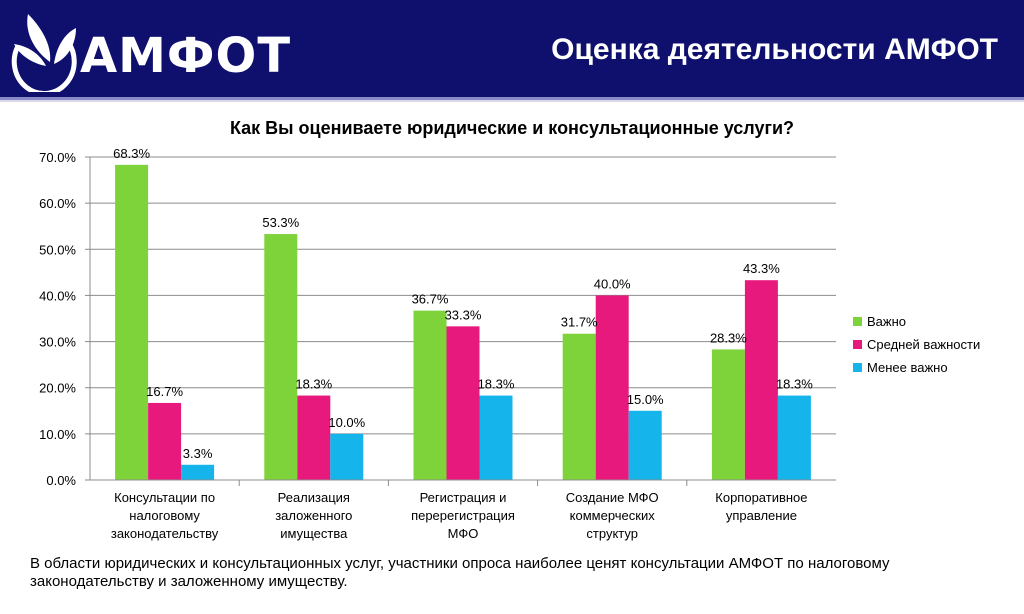 This screenshot has height=614, width=1024. I want to click on data-label: 31.7%, so click(579, 322).